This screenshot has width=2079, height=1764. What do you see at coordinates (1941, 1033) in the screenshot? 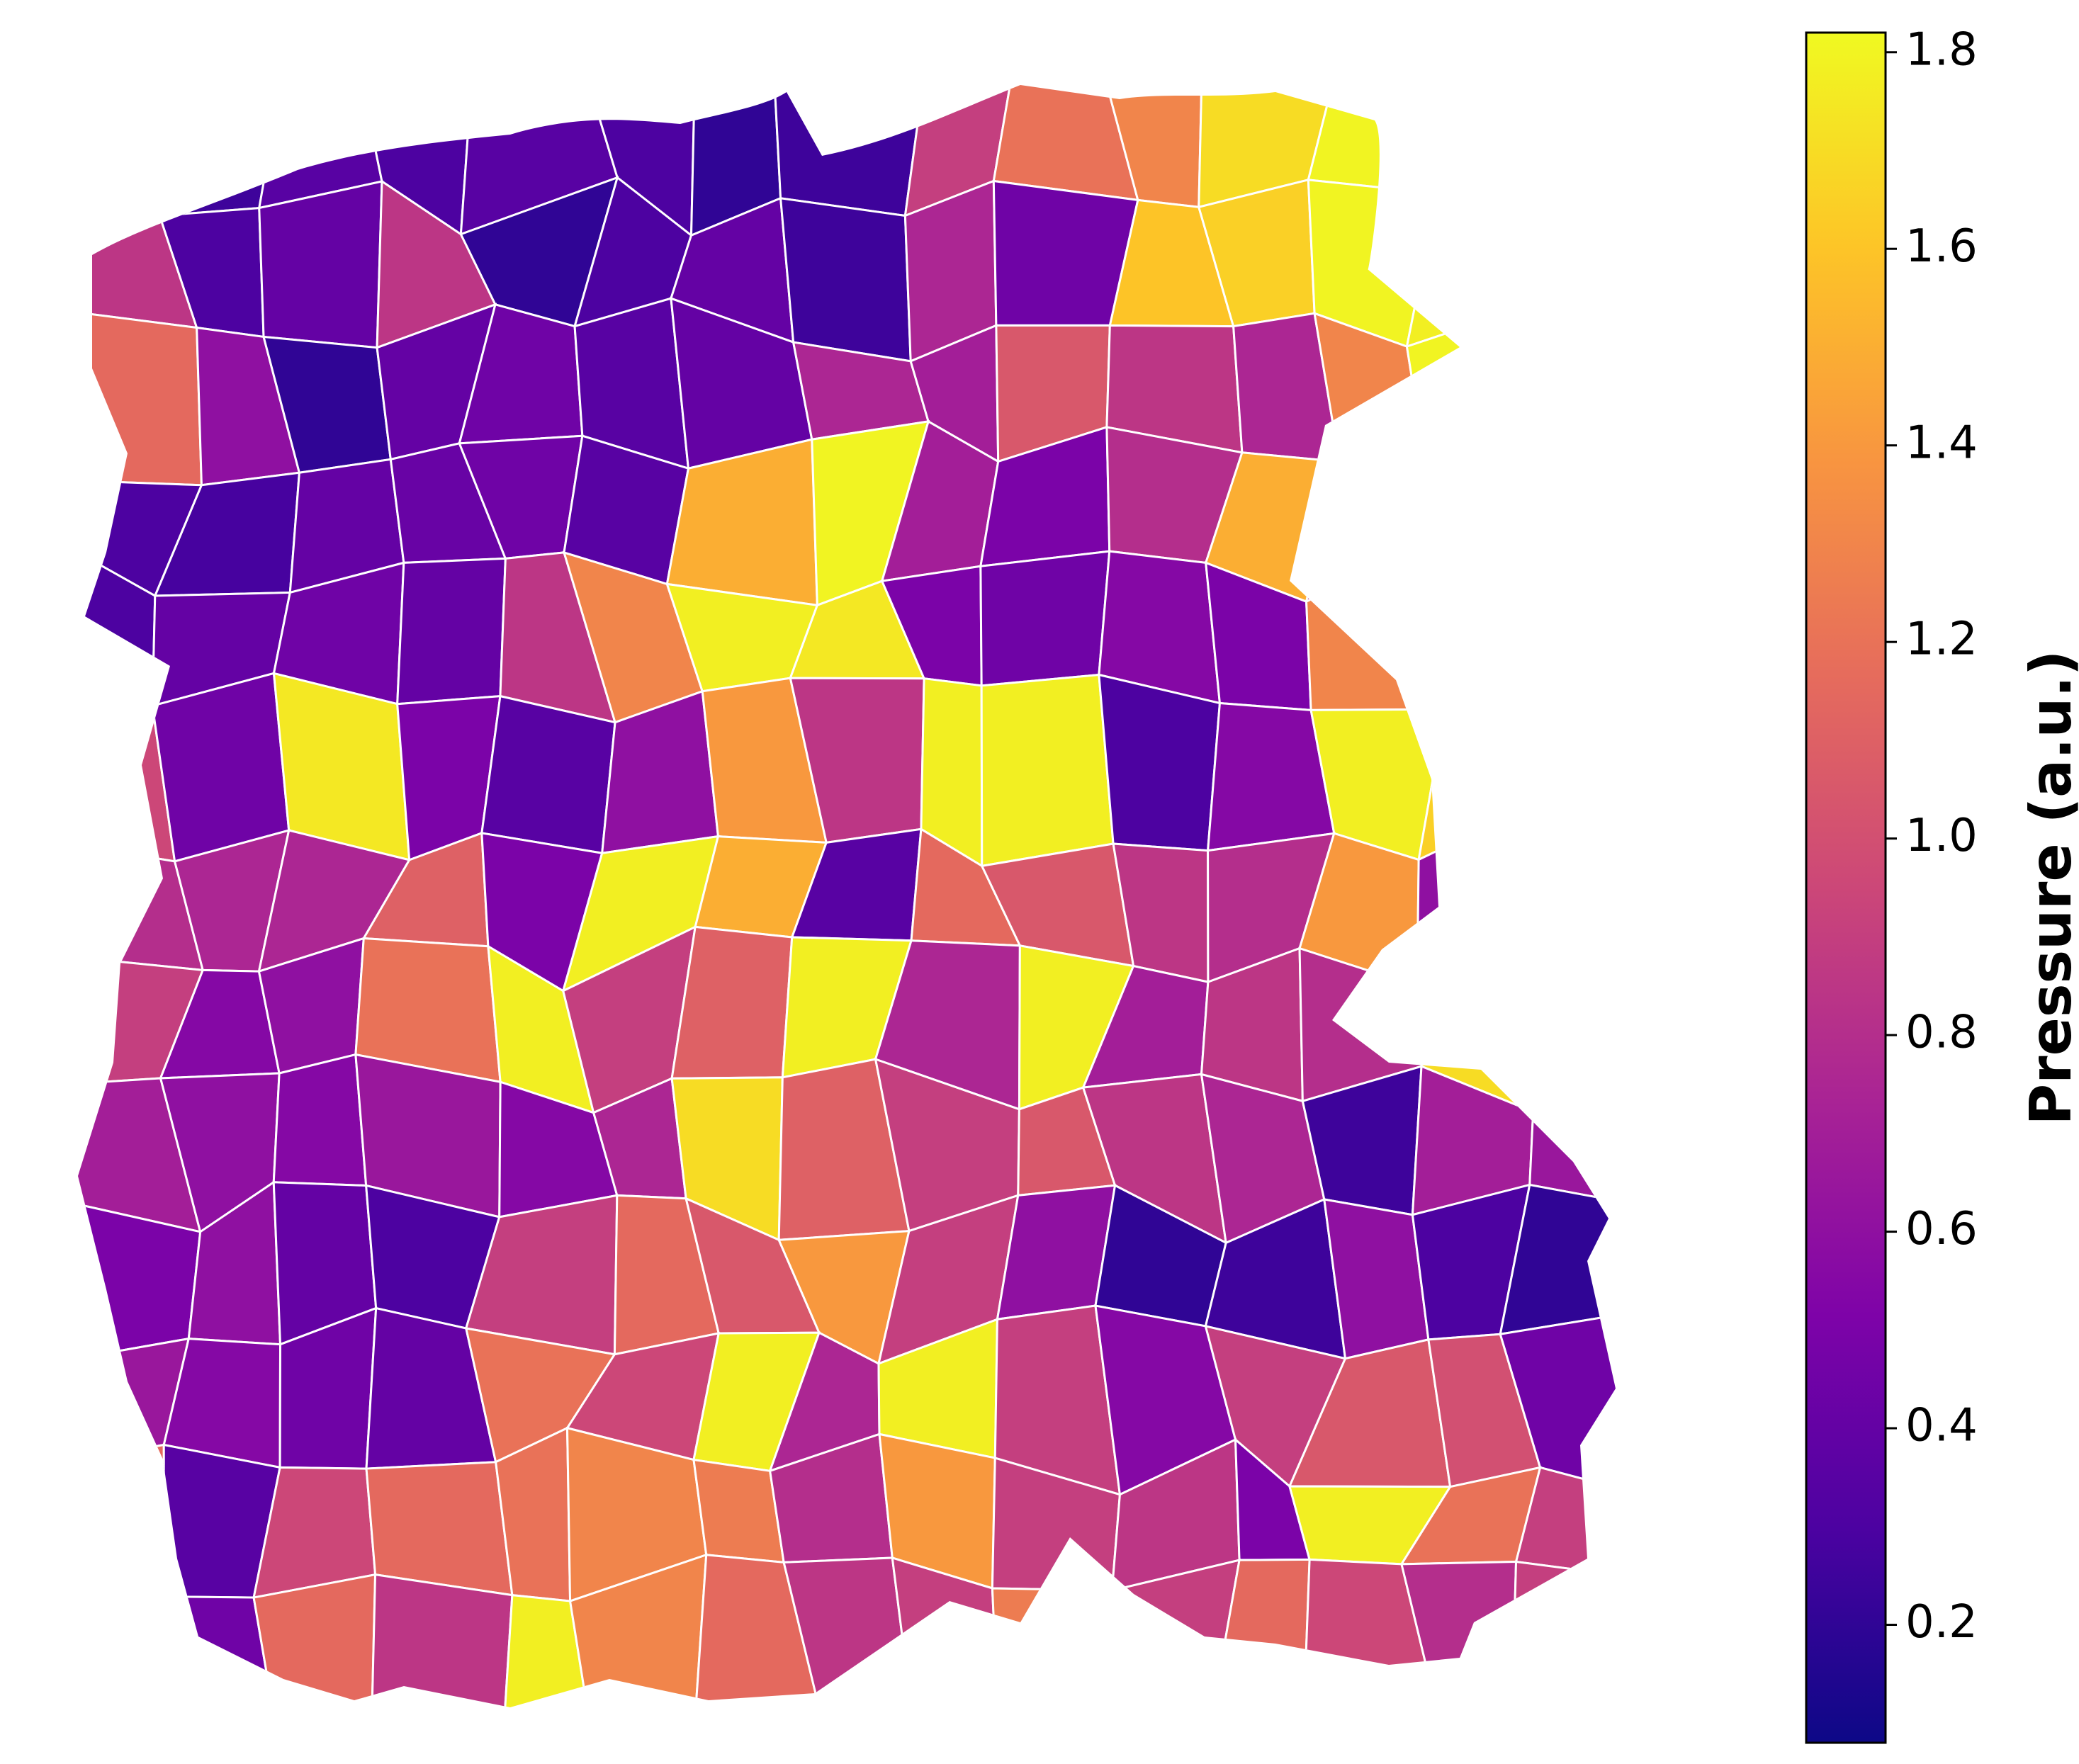
I see `colorbar-tick-label: 0.8` at bounding box center [1941, 1033].